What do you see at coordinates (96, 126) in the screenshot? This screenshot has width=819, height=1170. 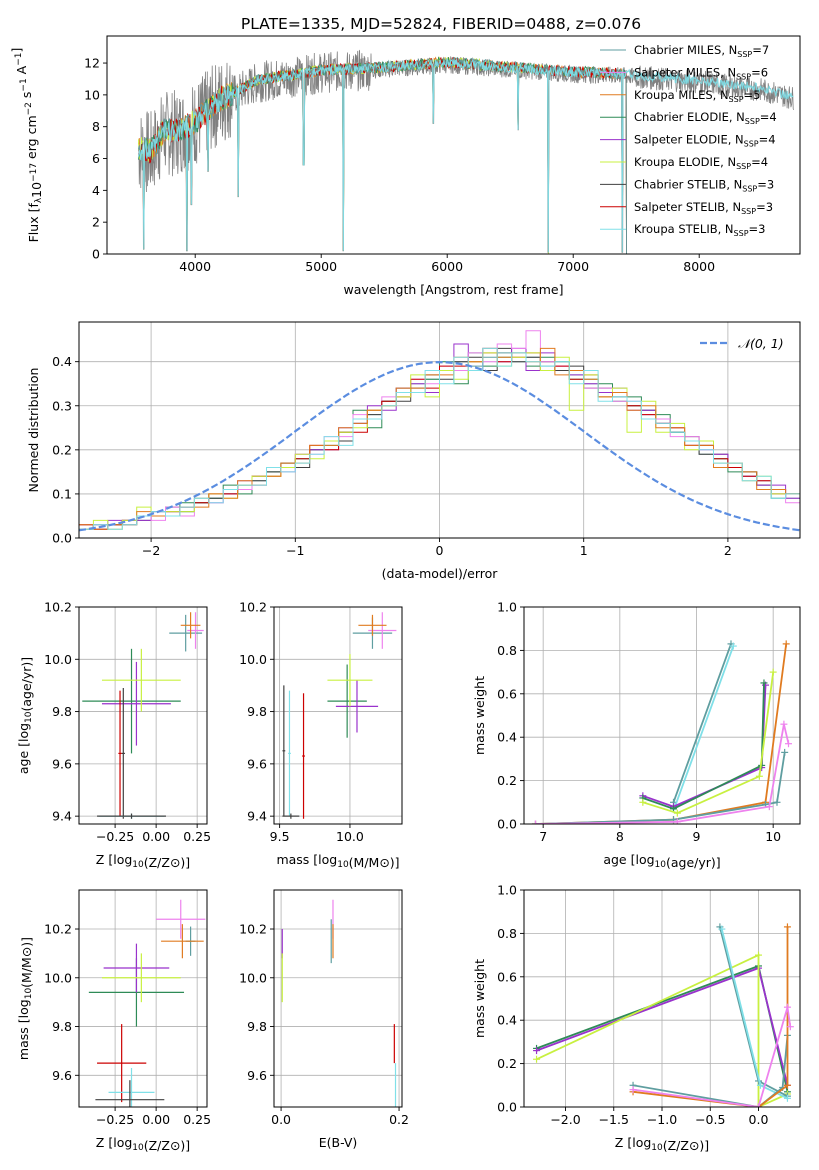 I see `y-tick-label: 8` at bounding box center [96, 126].